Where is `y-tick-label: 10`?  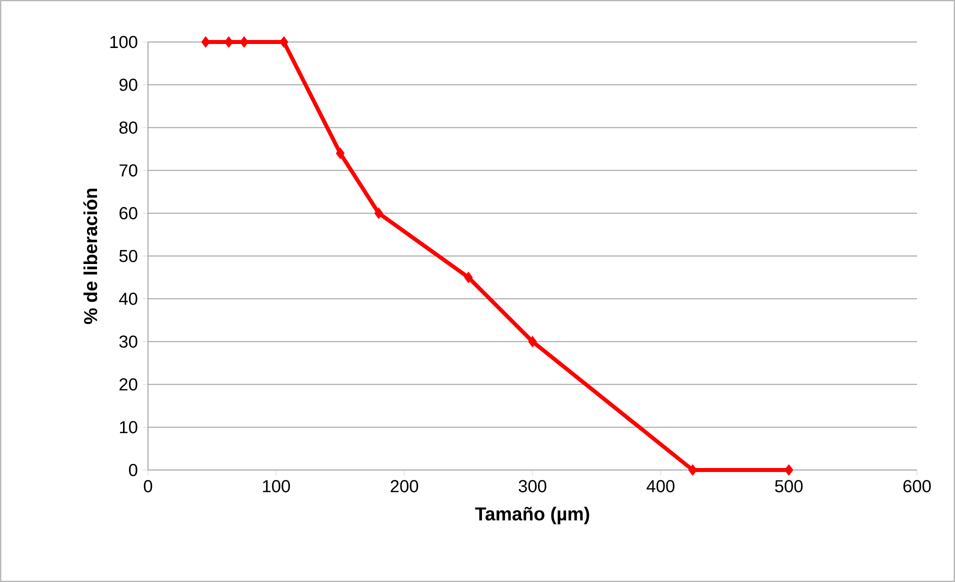
y-tick-label: 10 is located at coordinates (129, 427).